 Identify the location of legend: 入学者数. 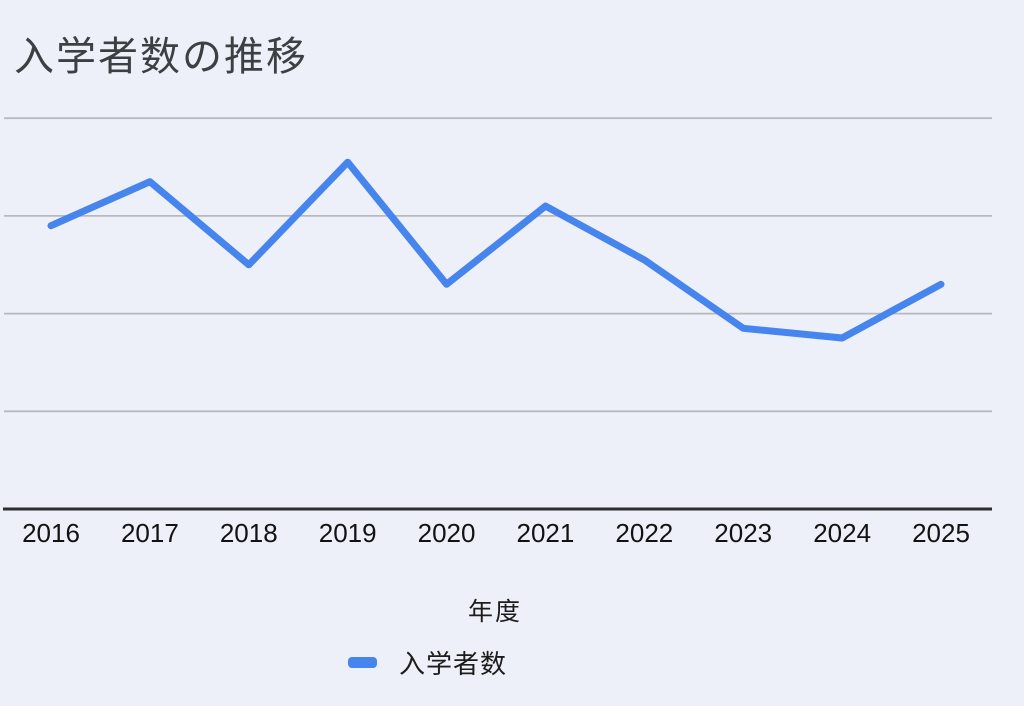
(427, 662).